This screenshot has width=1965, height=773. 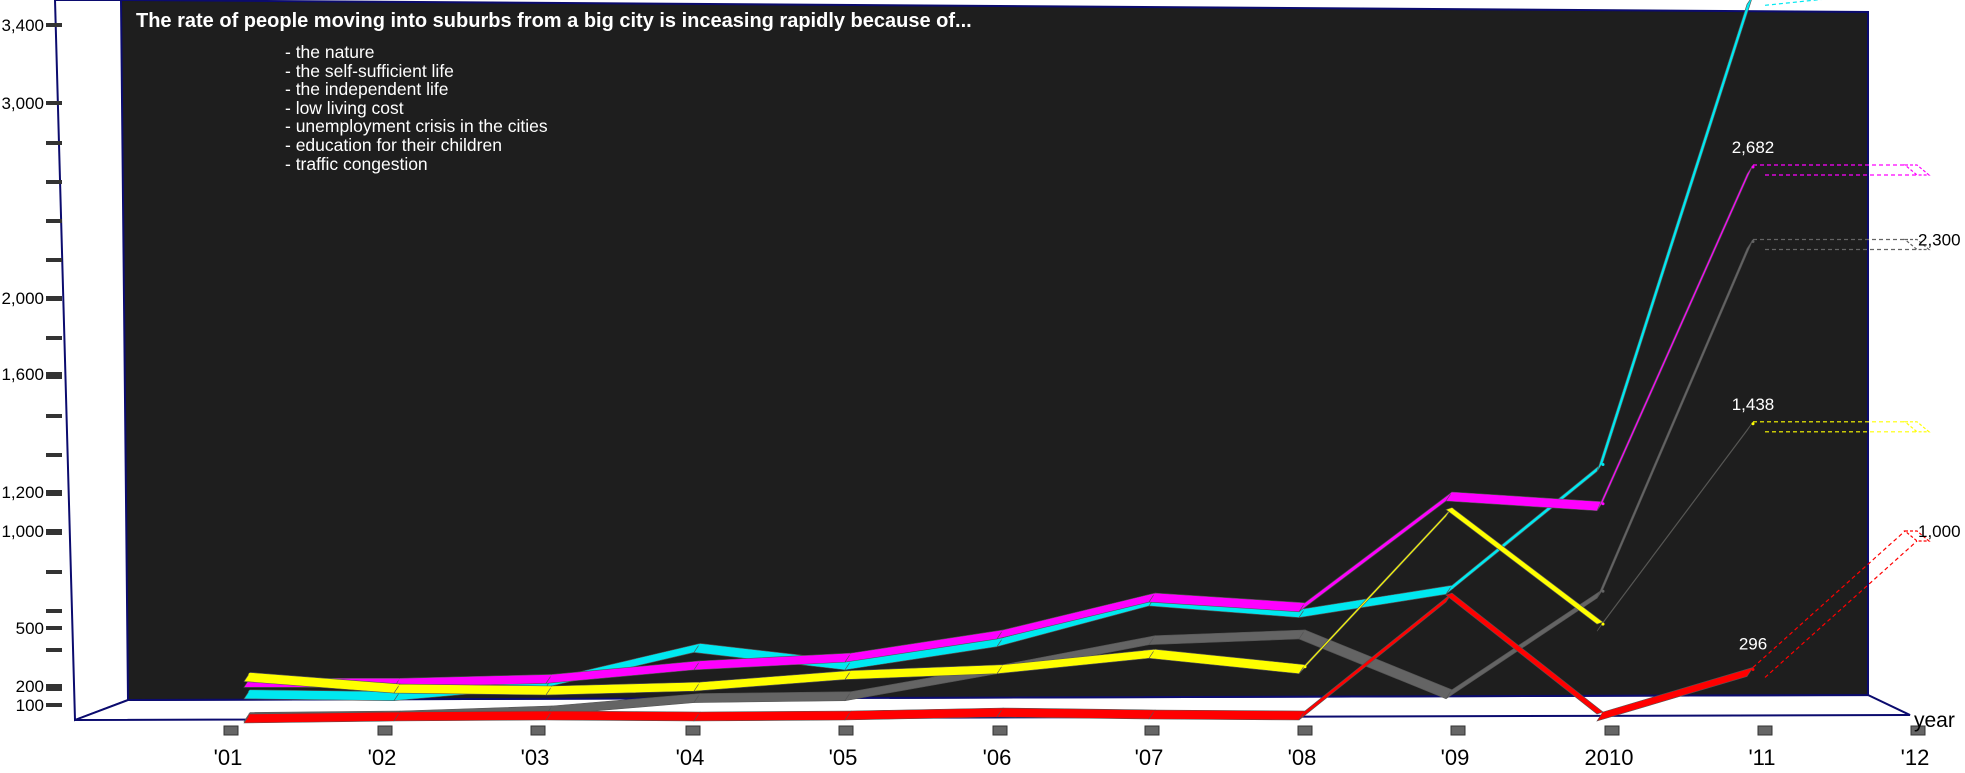 What do you see at coordinates (1939, 240) in the screenshot?
I see `value-label: 2,300` at bounding box center [1939, 240].